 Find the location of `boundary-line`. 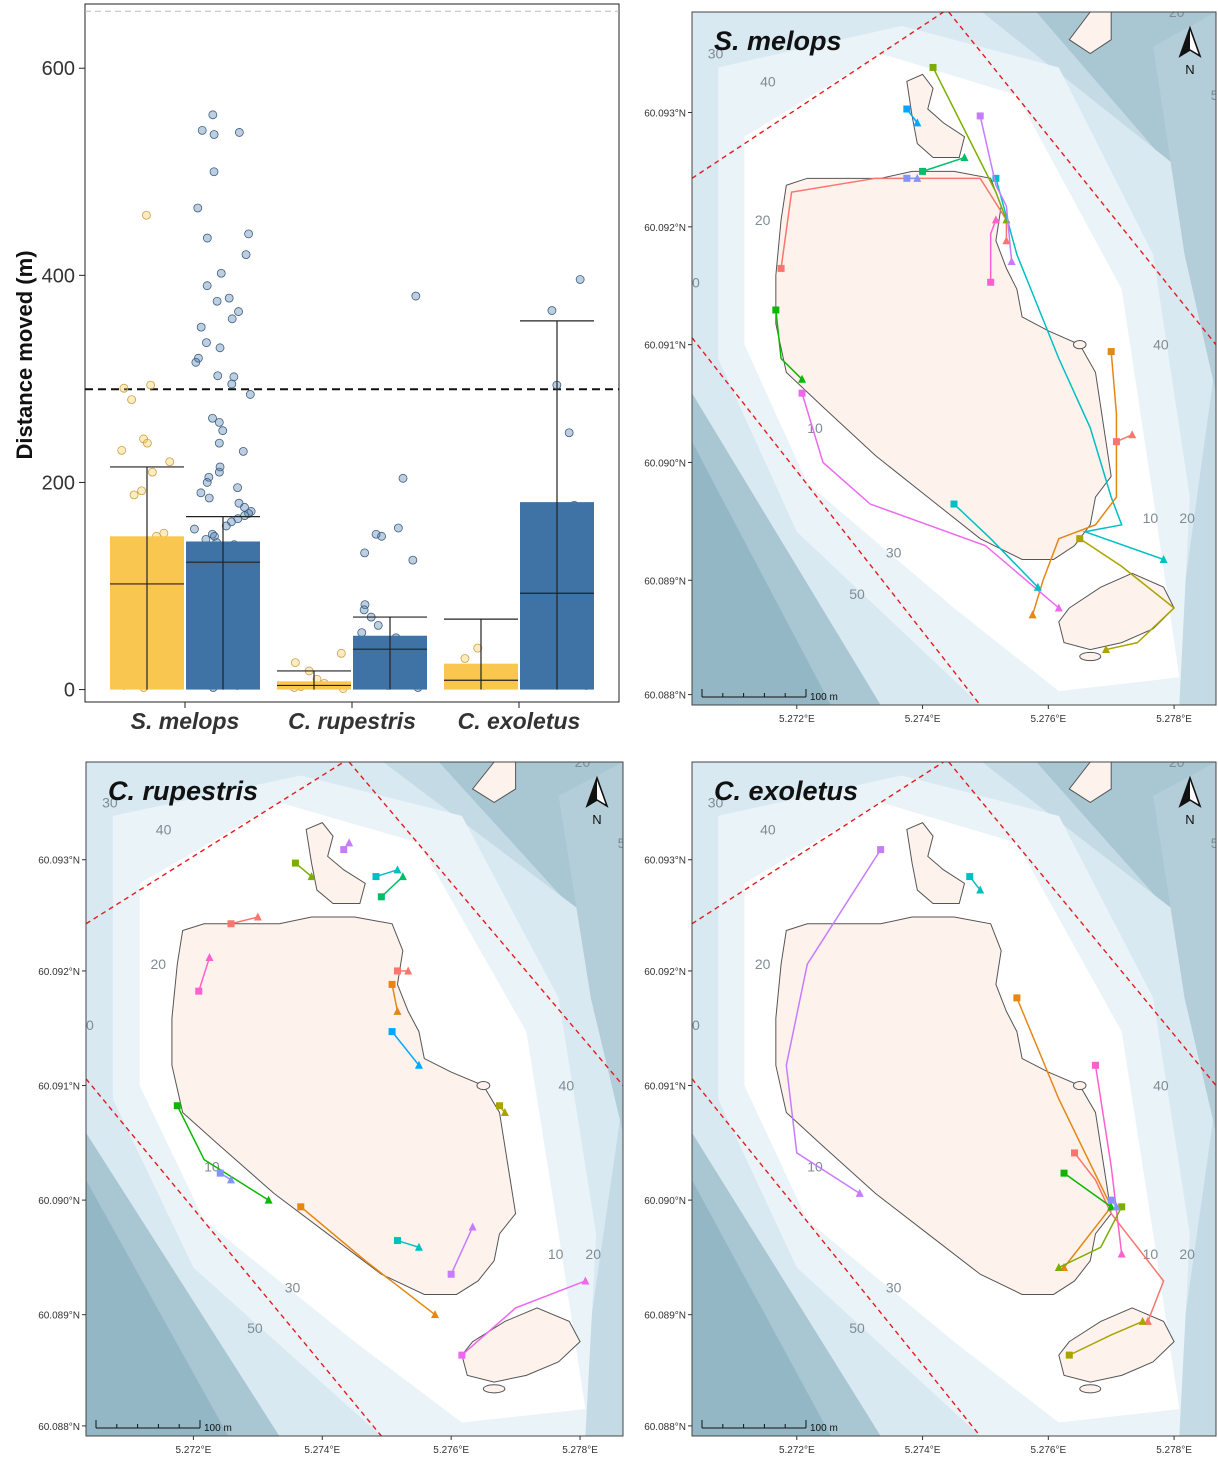

boundary-line is located at coordinates (818, 843).